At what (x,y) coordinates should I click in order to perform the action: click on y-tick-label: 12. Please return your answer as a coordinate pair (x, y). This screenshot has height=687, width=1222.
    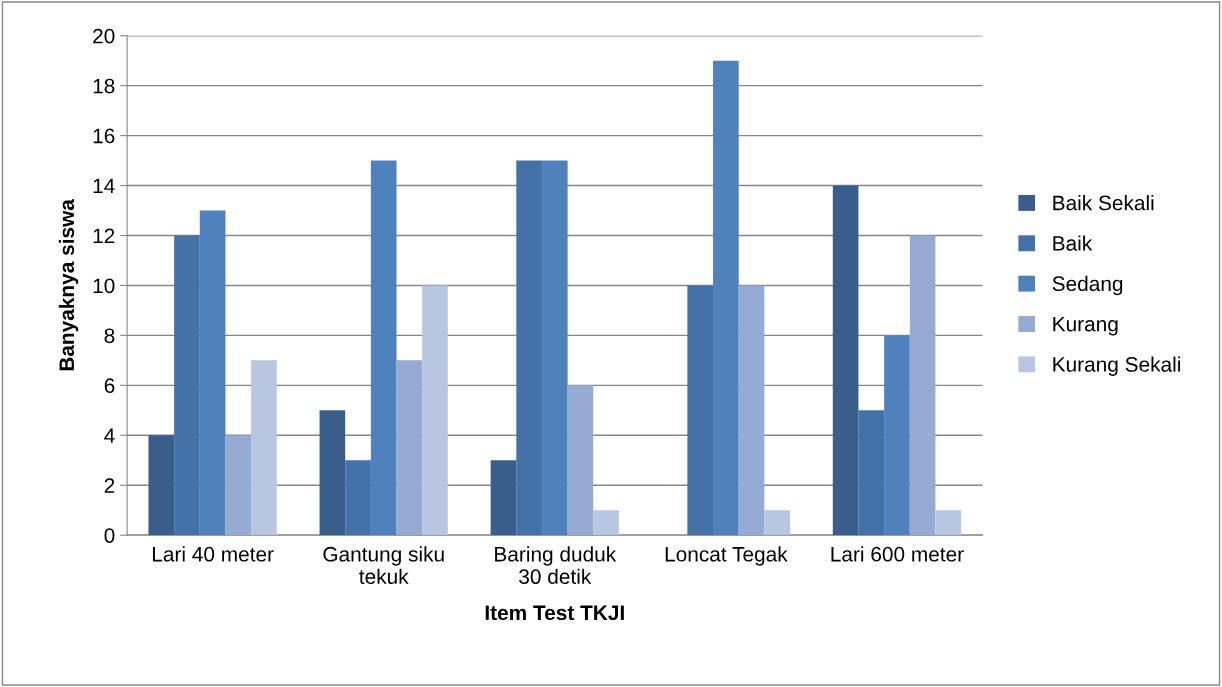
    Looking at the image, I should click on (104, 236).